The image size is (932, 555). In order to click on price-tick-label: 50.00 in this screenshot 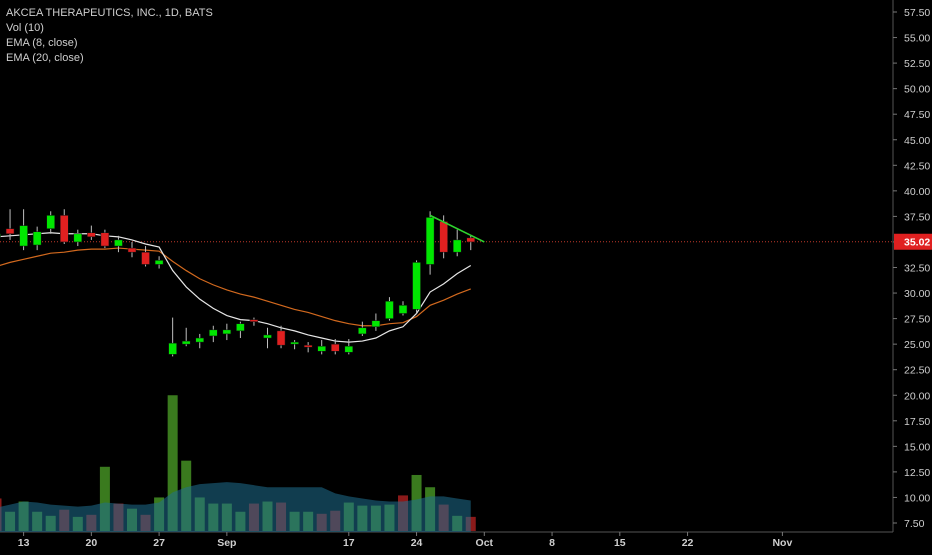, I will do `click(917, 90)`.